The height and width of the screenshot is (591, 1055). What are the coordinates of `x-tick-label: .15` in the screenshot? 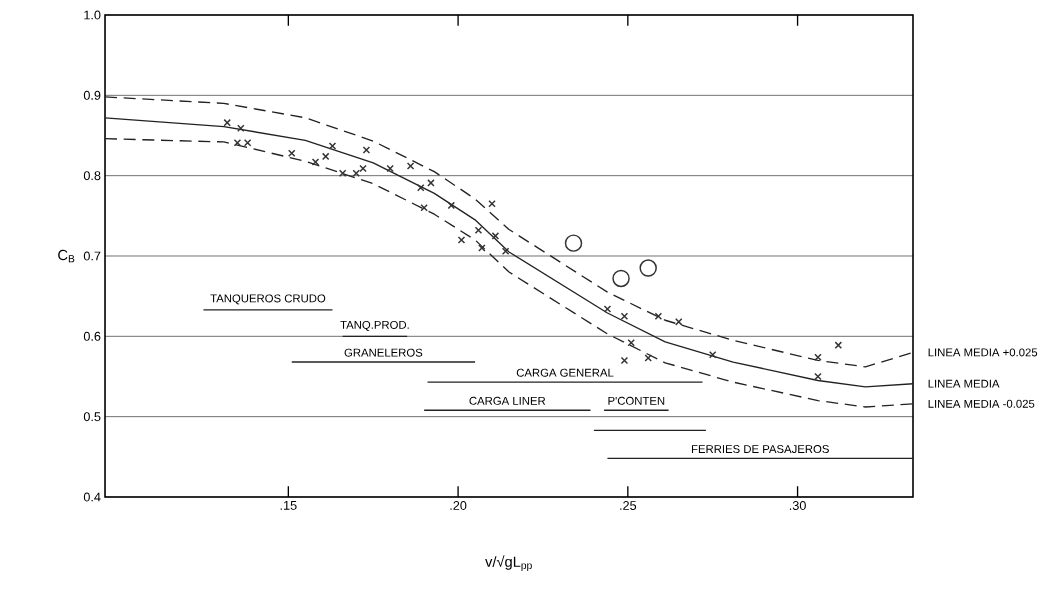 It's located at (288, 505).